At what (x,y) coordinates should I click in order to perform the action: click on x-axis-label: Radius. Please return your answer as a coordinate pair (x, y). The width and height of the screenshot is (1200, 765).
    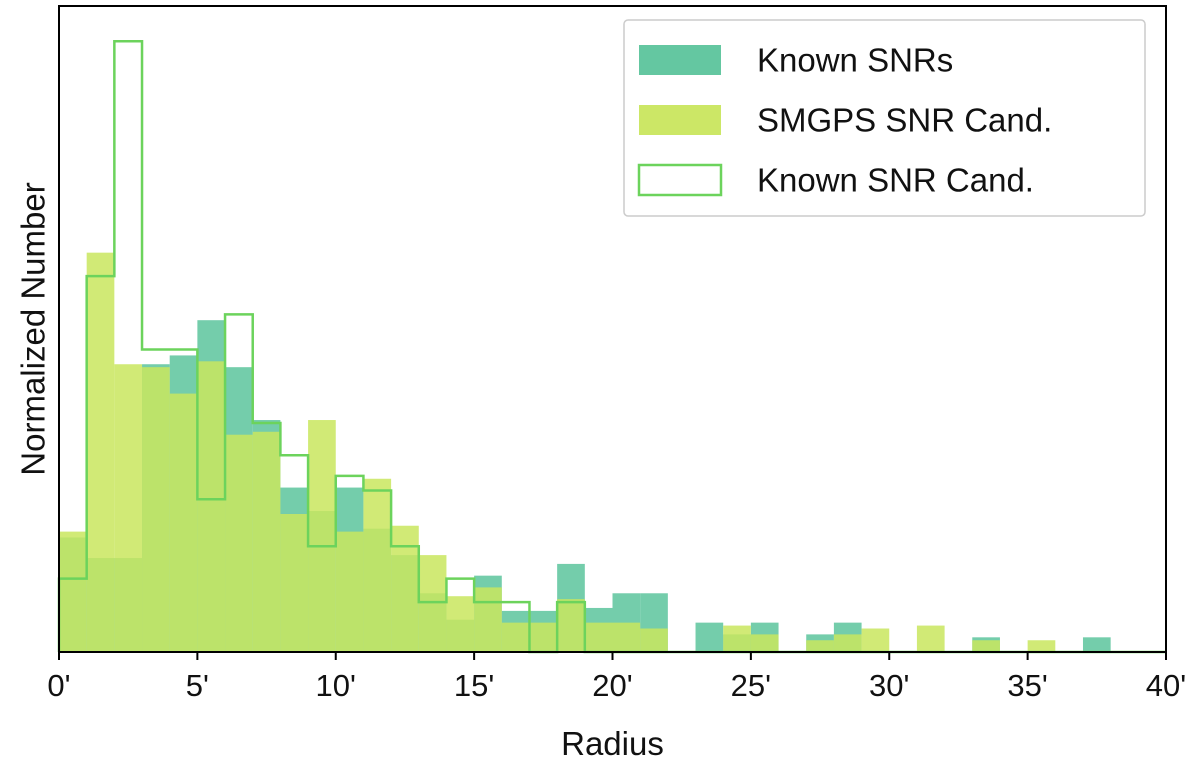
    Looking at the image, I should click on (612, 743).